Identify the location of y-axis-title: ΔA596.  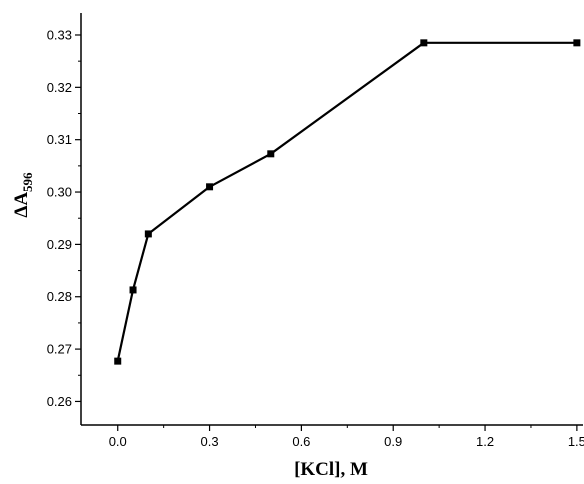
(23, 195).